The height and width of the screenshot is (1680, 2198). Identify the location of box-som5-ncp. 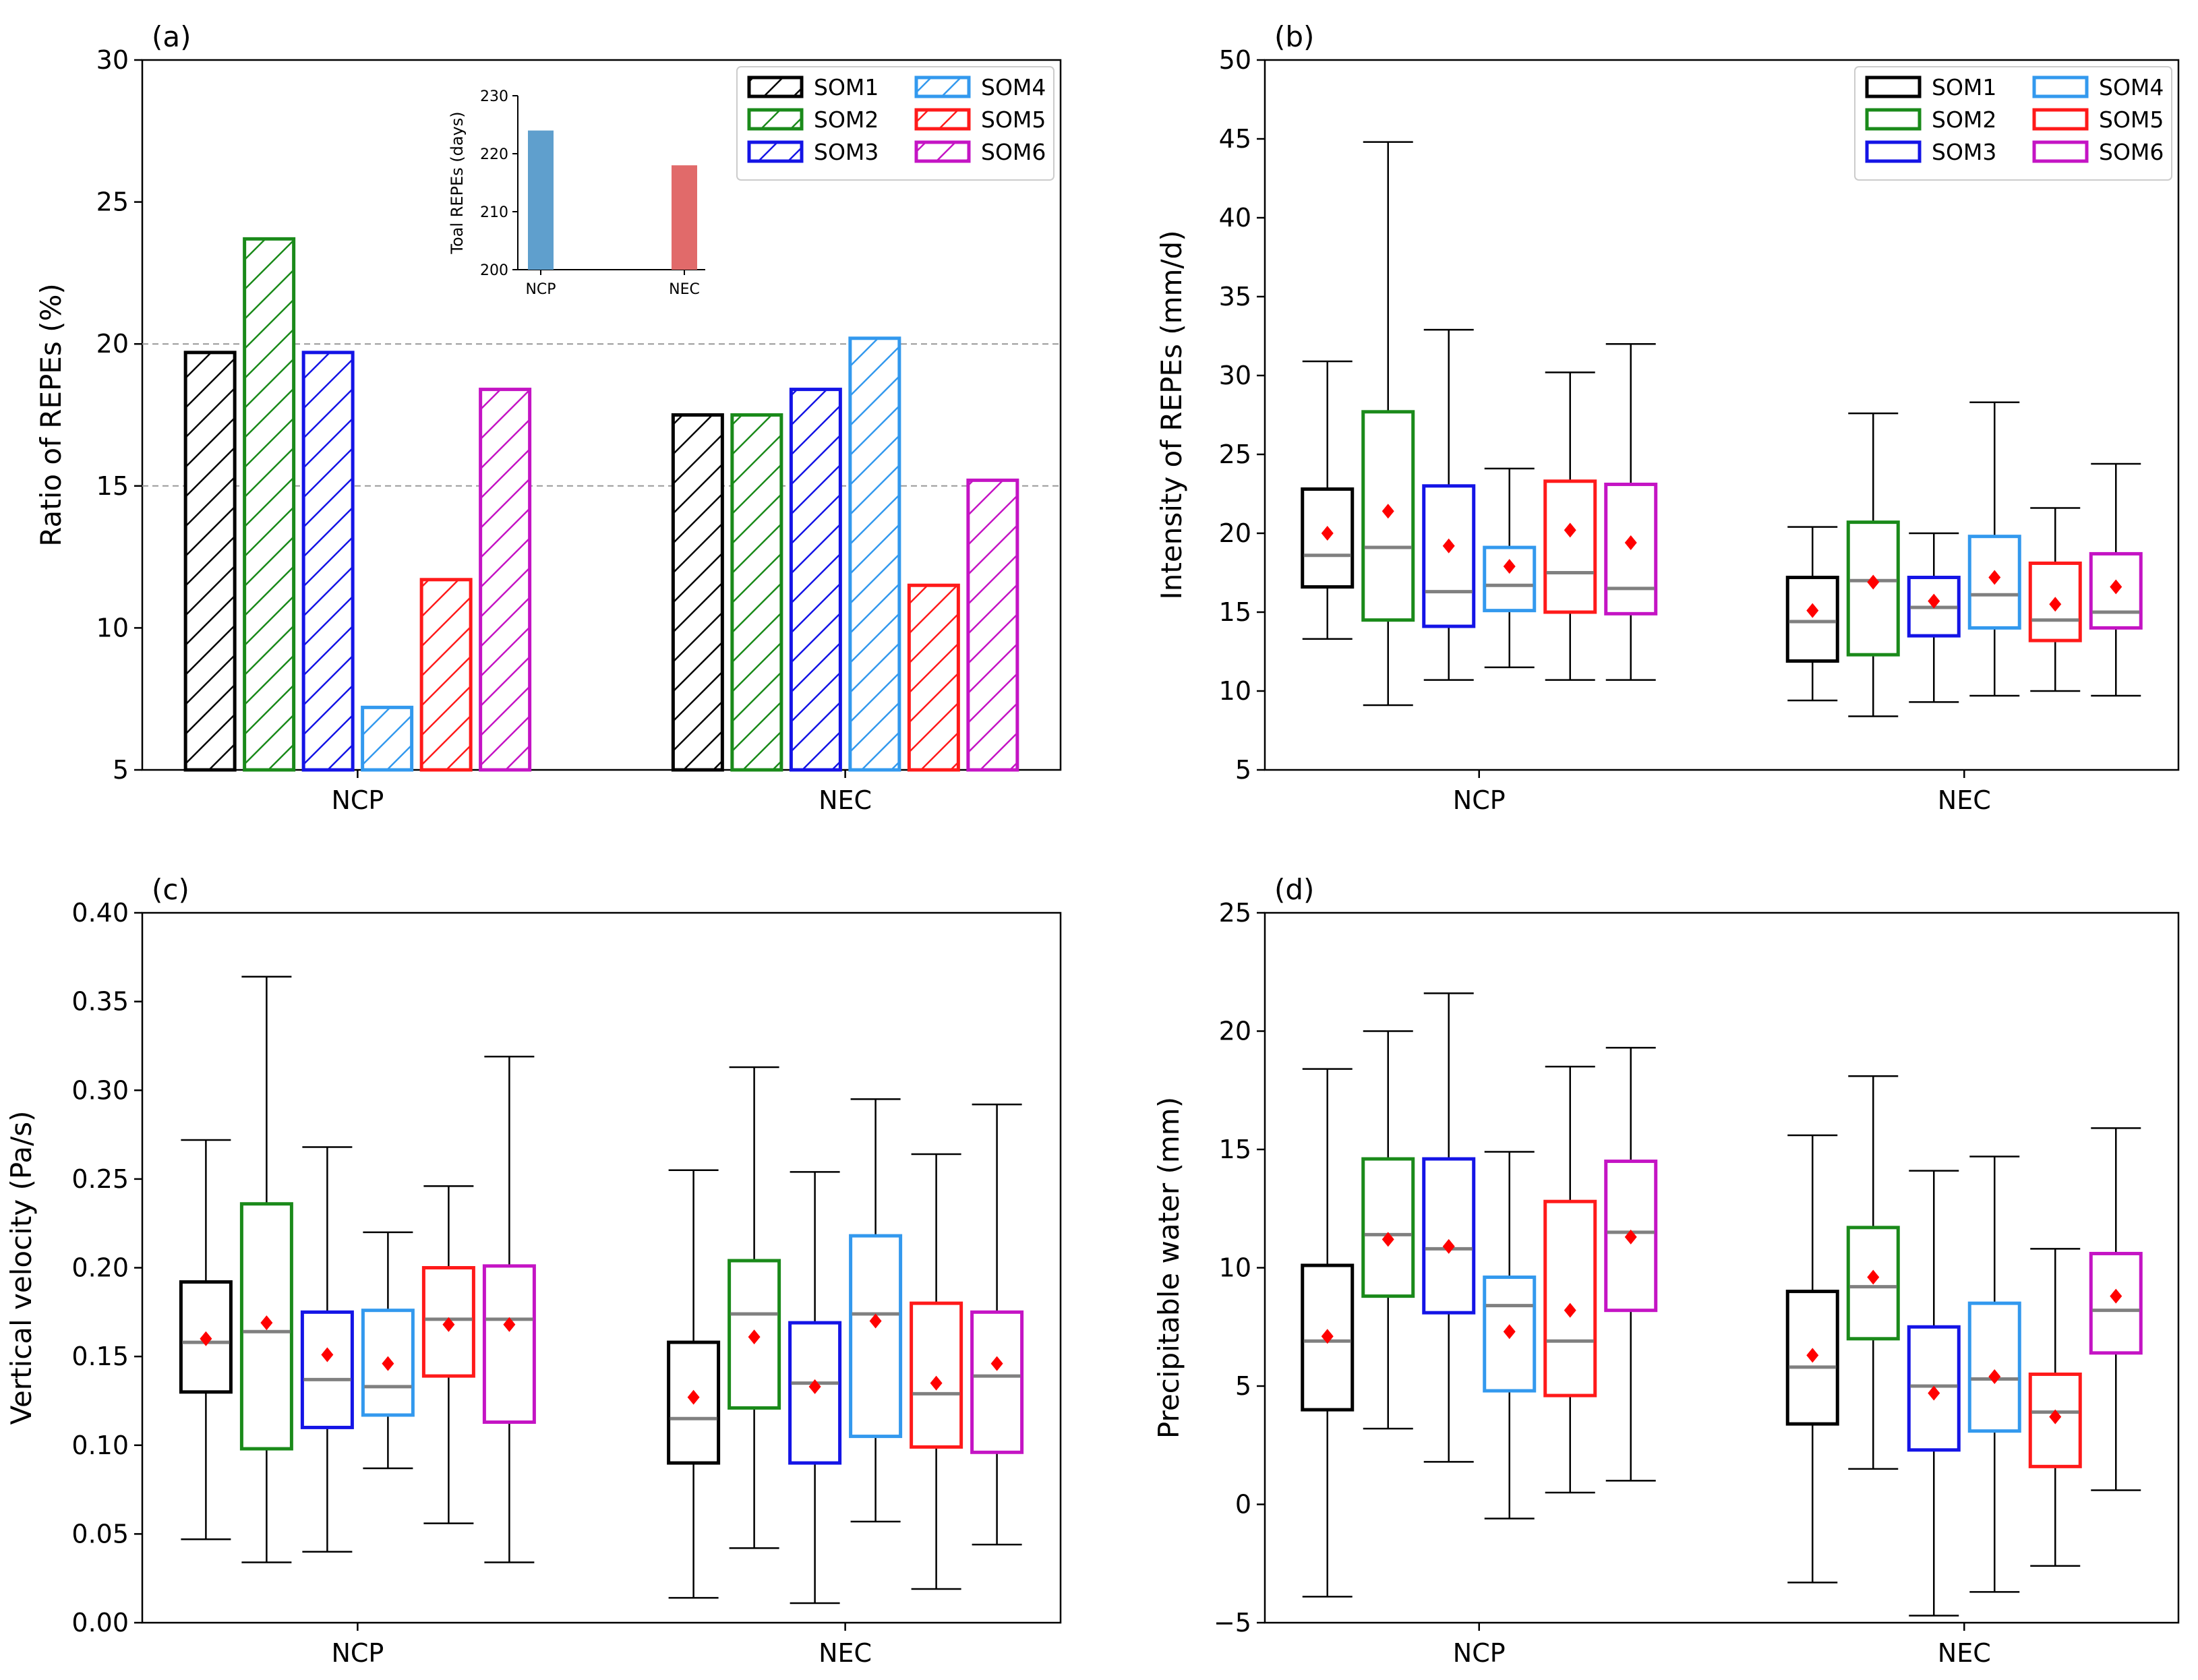
(1570, 526).